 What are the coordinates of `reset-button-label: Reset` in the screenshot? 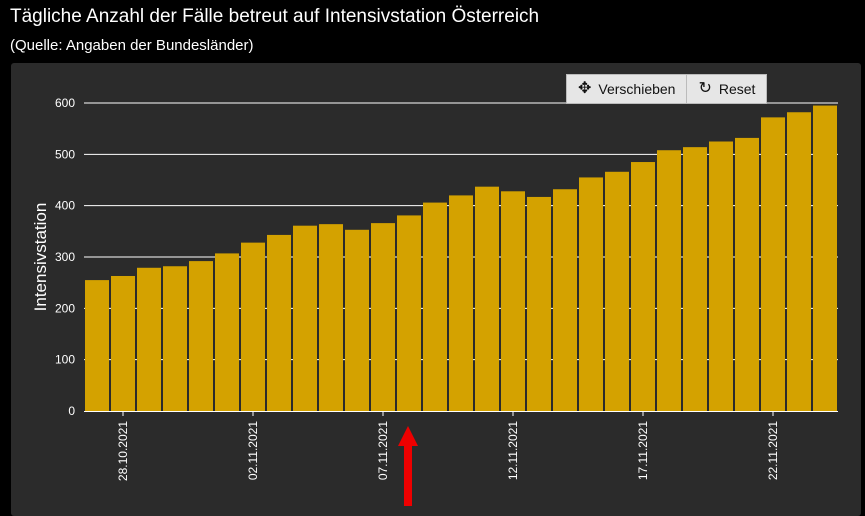 It's located at (737, 89).